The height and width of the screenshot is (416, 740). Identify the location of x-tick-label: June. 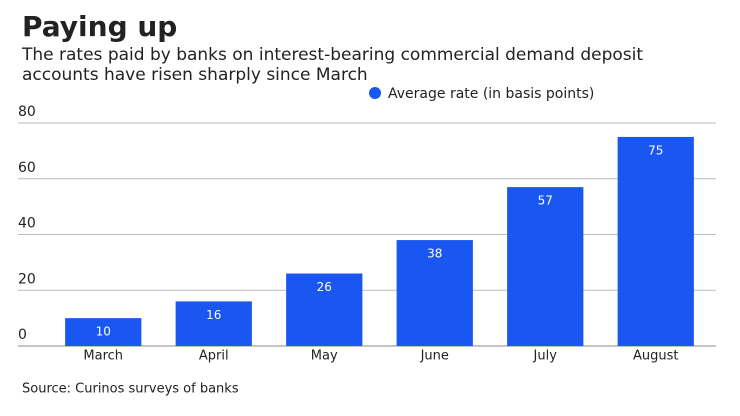
(434, 356).